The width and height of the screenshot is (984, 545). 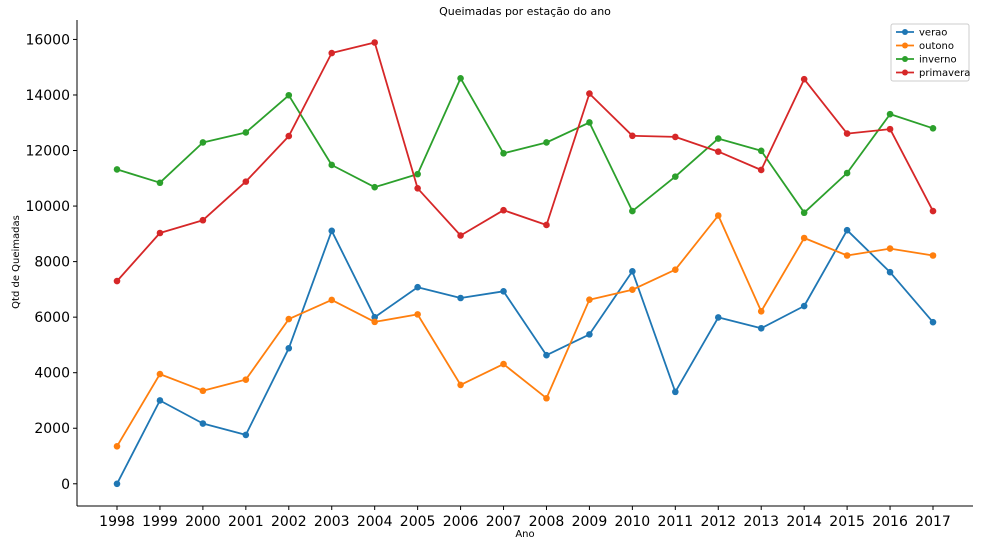 I want to click on x-tick-label: 2002, so click(x=289, y=522).